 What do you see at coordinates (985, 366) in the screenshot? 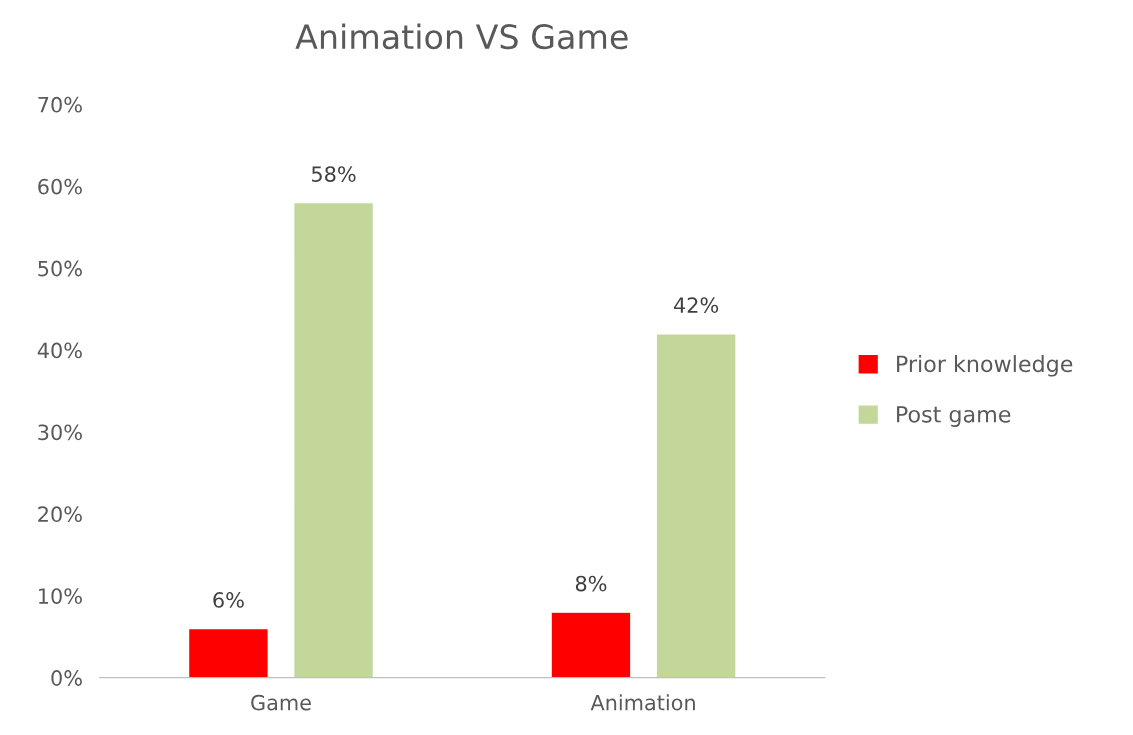
I see `legend-label: Prior knowledge` at bounding box center [985, 366].